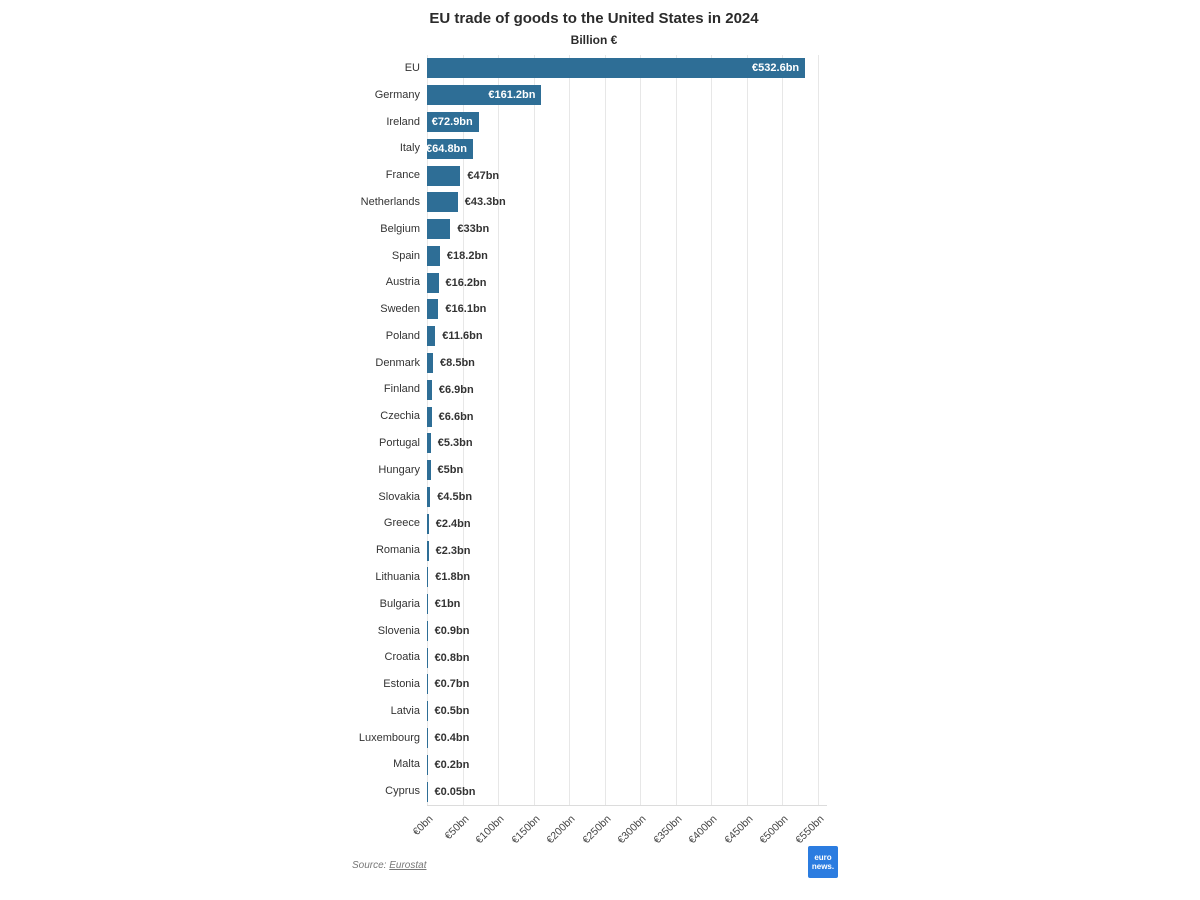  What do you see at coordinates (602, 497) in the screenshot?
I see `bar-row: Slovakia €4.5bn` at bounding box center [602, 497].